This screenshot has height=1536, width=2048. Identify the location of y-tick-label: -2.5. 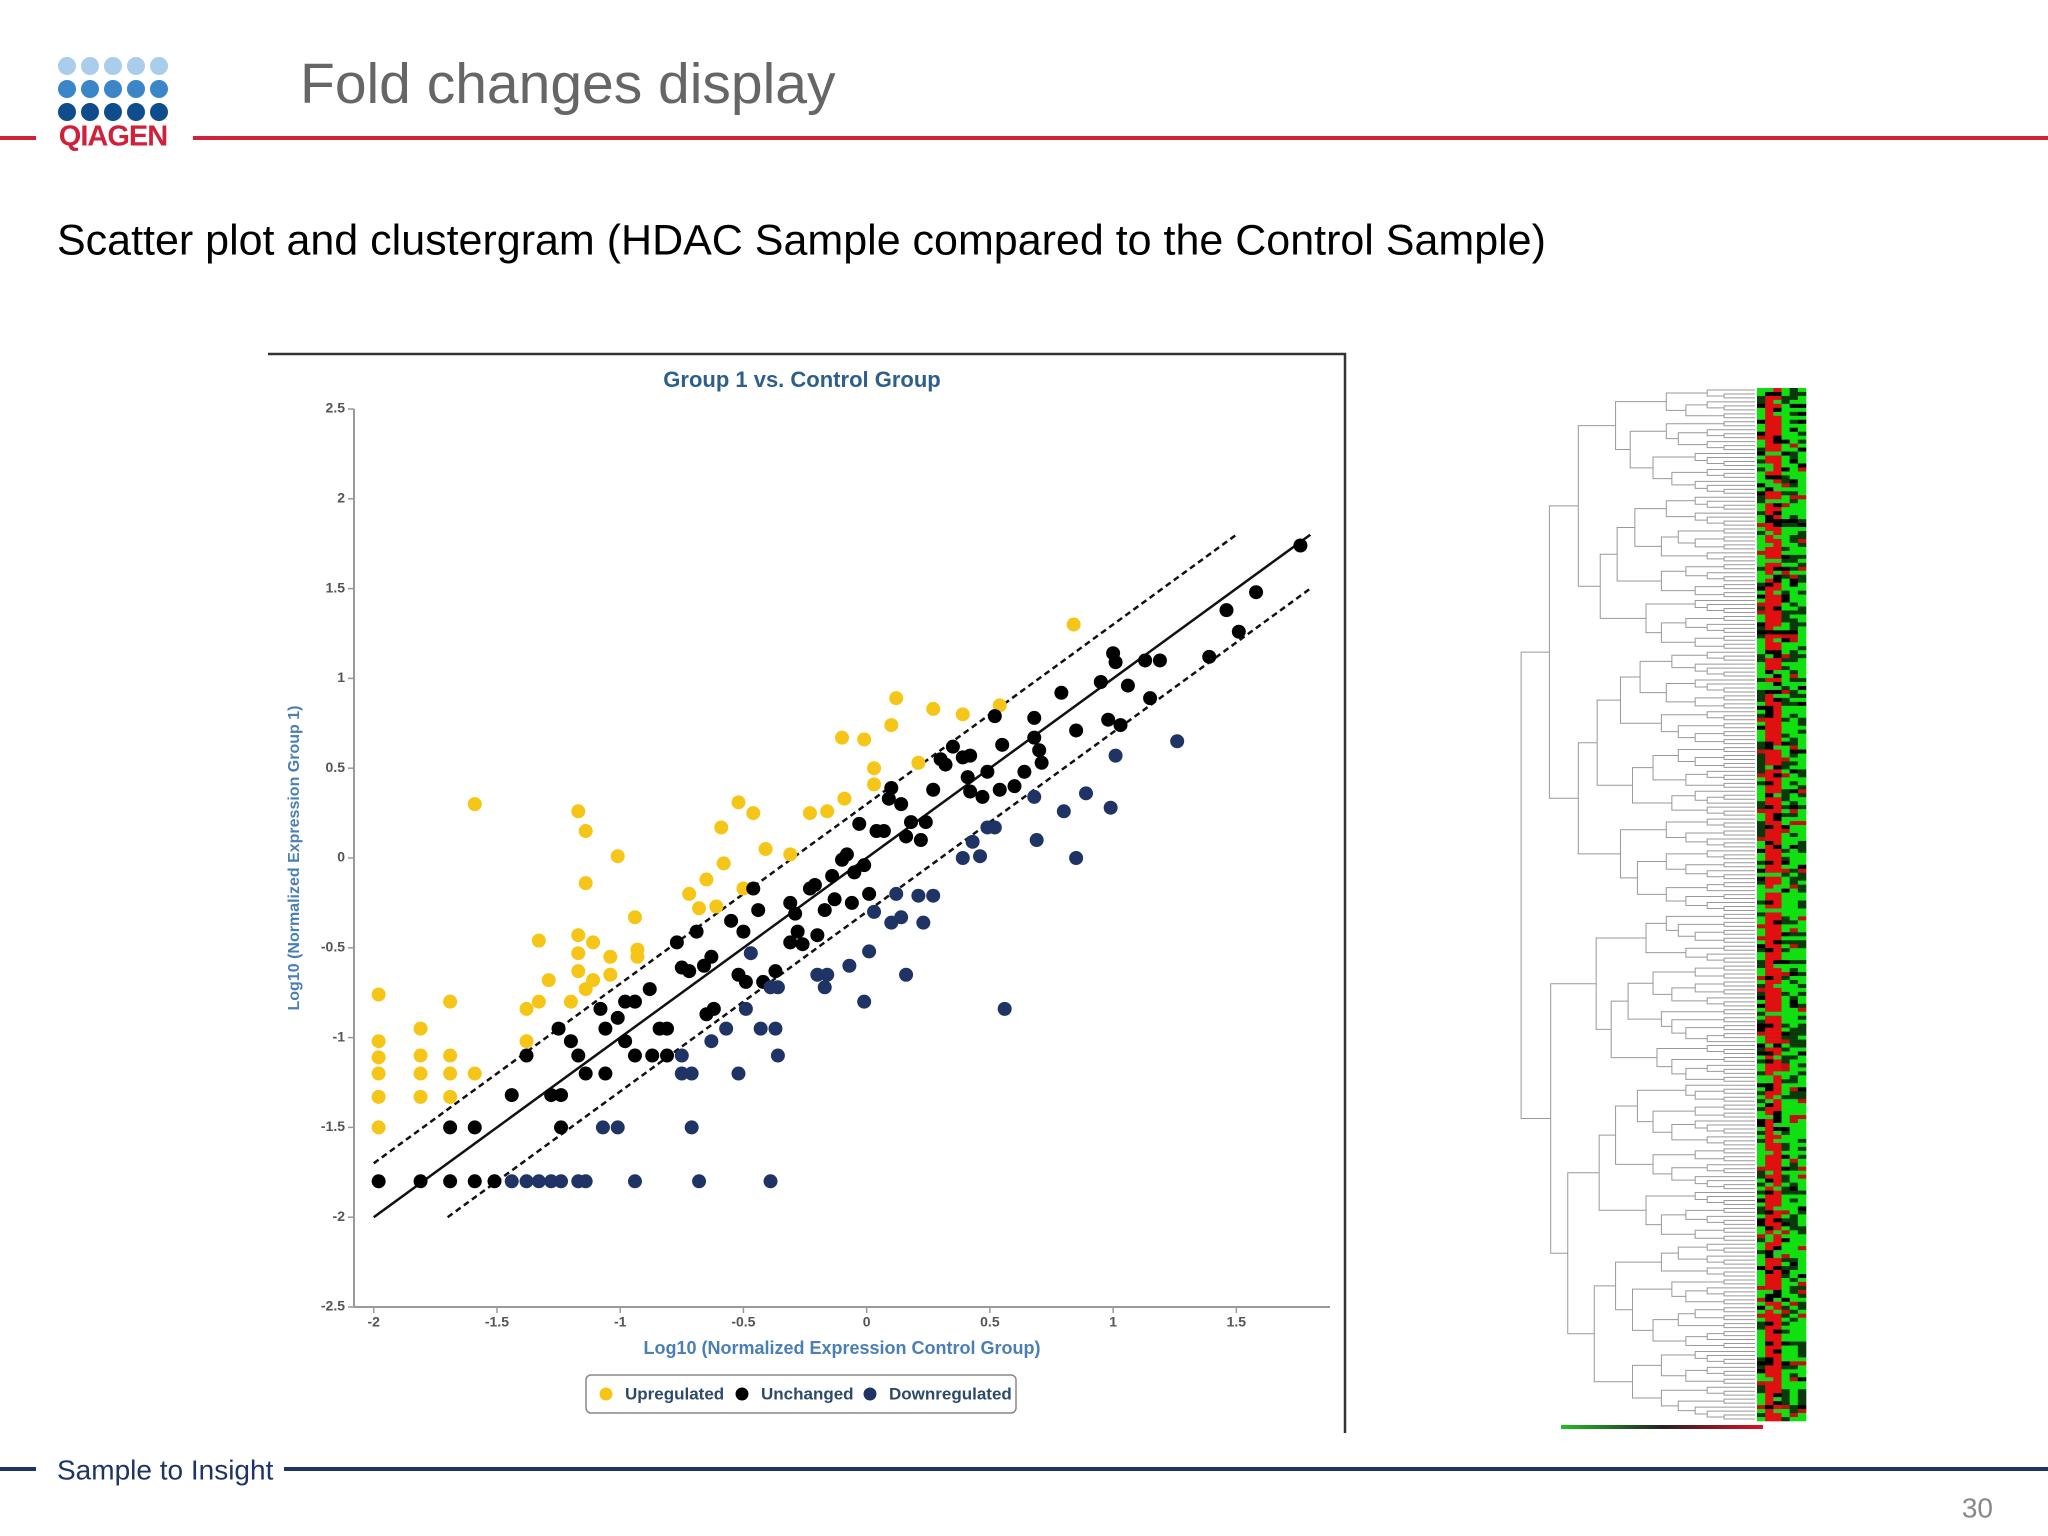
(333, 1306).